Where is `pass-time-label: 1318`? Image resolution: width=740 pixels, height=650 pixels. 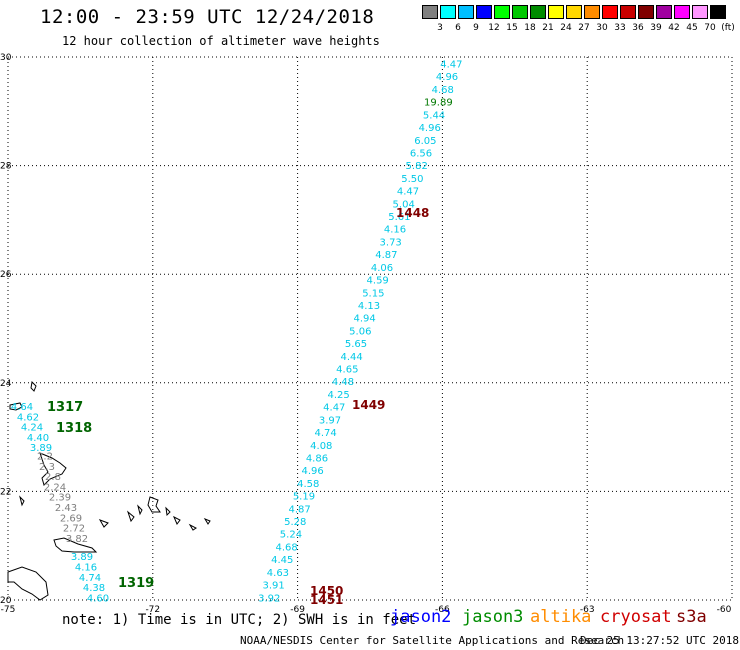
pass-time-label: 1318 is located at coordinates (74, 428).